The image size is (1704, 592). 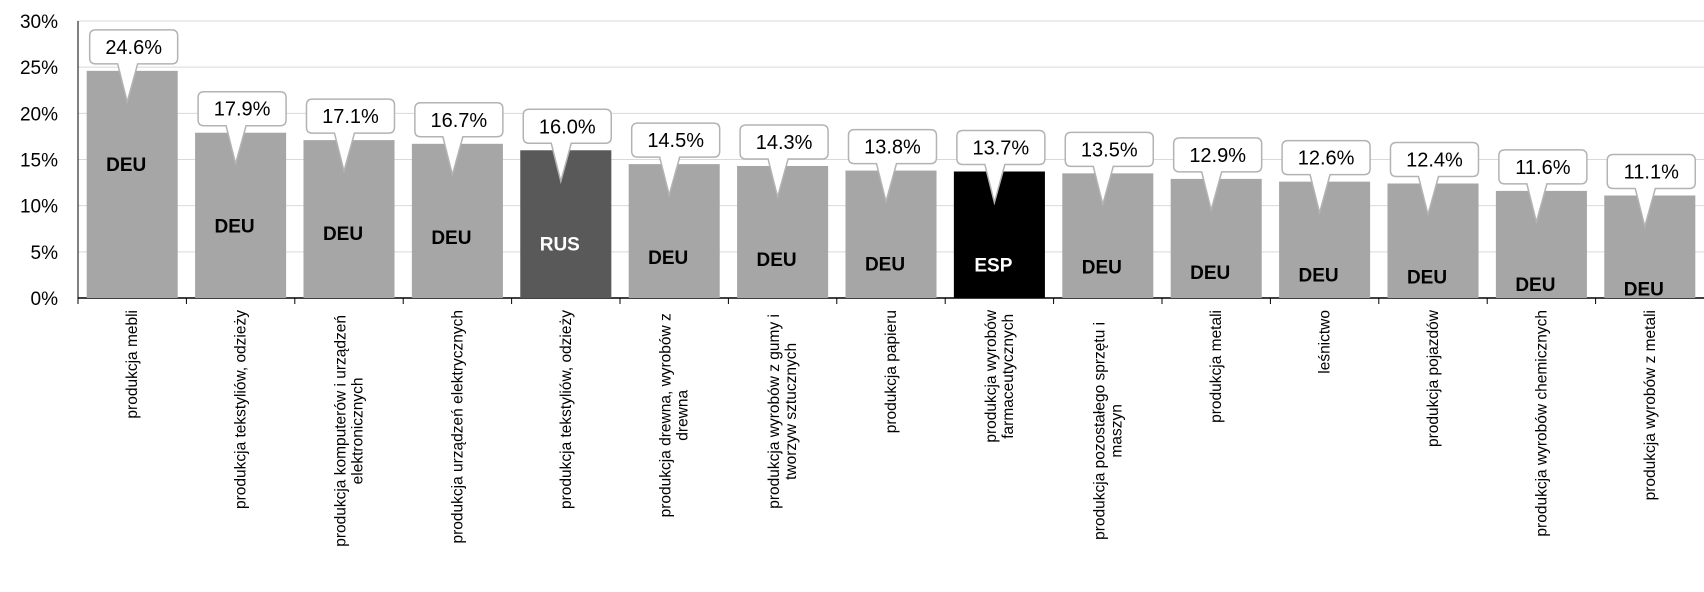 What do you see at coordinates (132, 364) in the screenshot?
I see `x-tick-label: produkcja mebli` at bounding box center [132, 364].